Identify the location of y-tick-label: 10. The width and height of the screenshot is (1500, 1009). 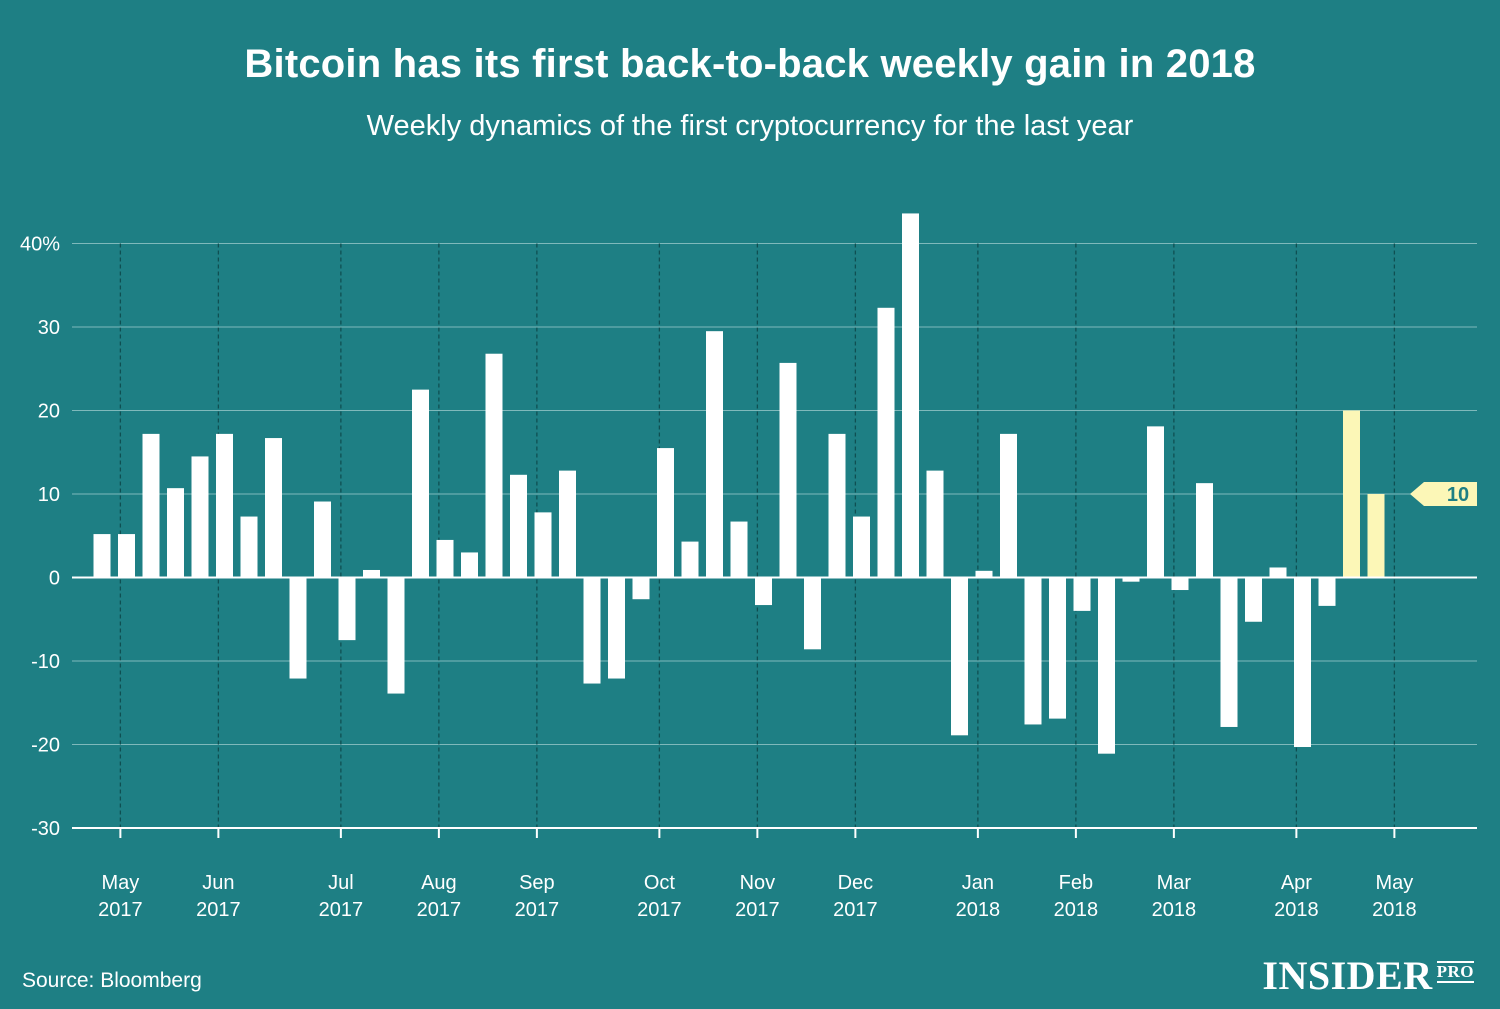
(49, 495).